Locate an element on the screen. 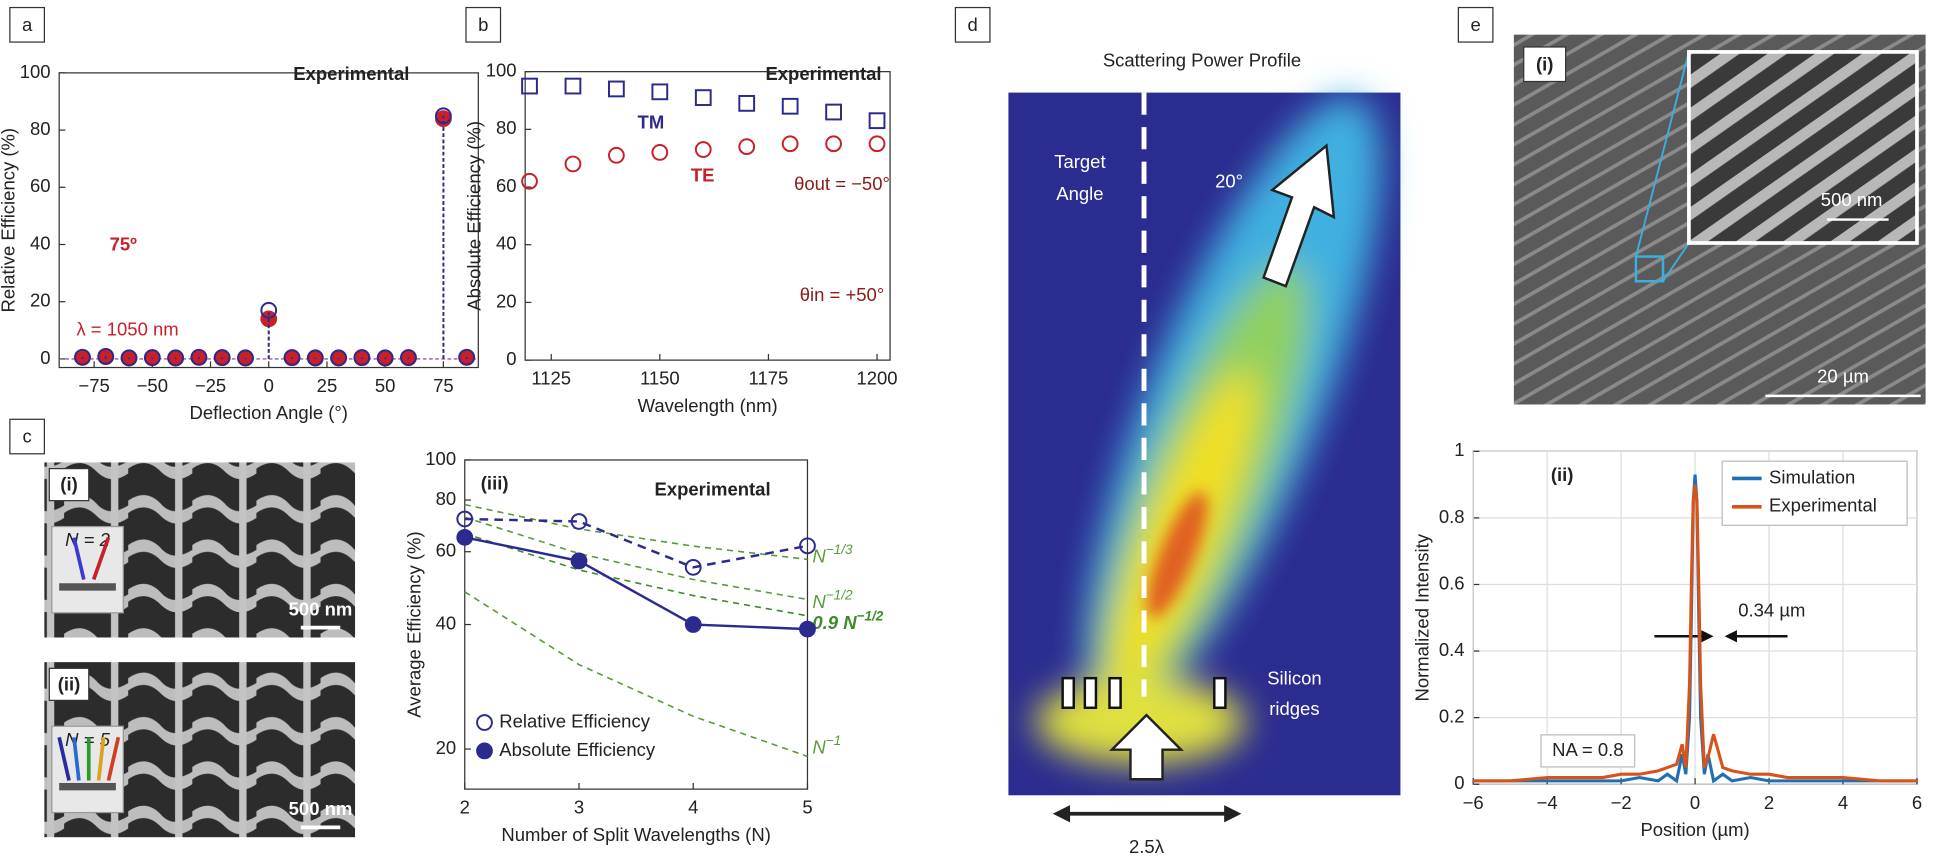  plot-title: (ii) is located at coordinates (1562, 474).